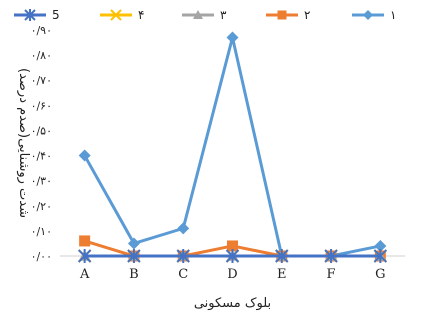 This screenshot has width=431, height=320. Describe the element at coordinates (141, 15) in the screenshot. I see `legend-label: ۴` at that location.